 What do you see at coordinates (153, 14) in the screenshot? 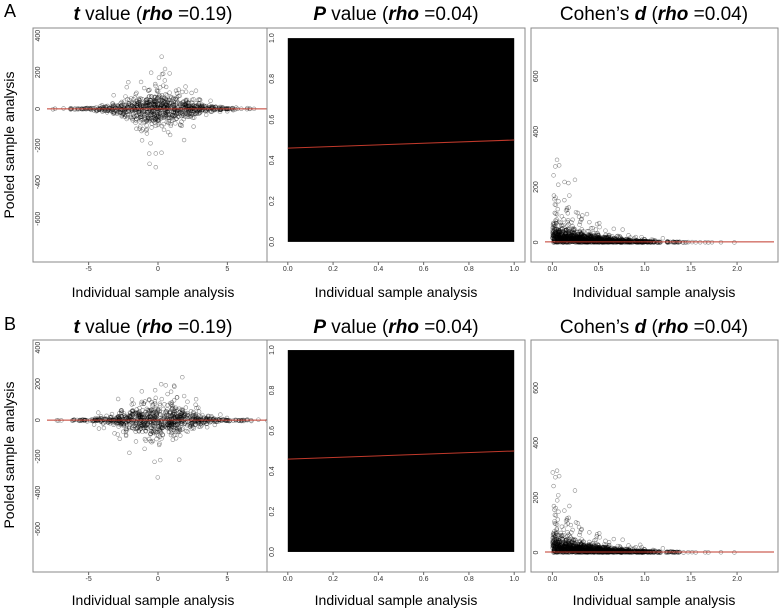
I see `chart-title: t value (rho =0.19)` at bounding box center [153, 14].